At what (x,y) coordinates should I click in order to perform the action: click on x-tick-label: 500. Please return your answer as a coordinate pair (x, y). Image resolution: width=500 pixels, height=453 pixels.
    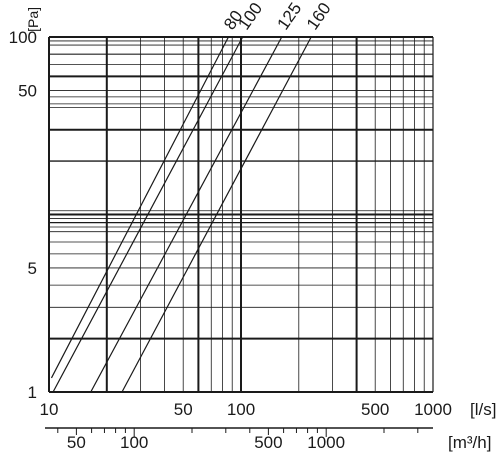
    Looking at the image, I should click on (375, 409).